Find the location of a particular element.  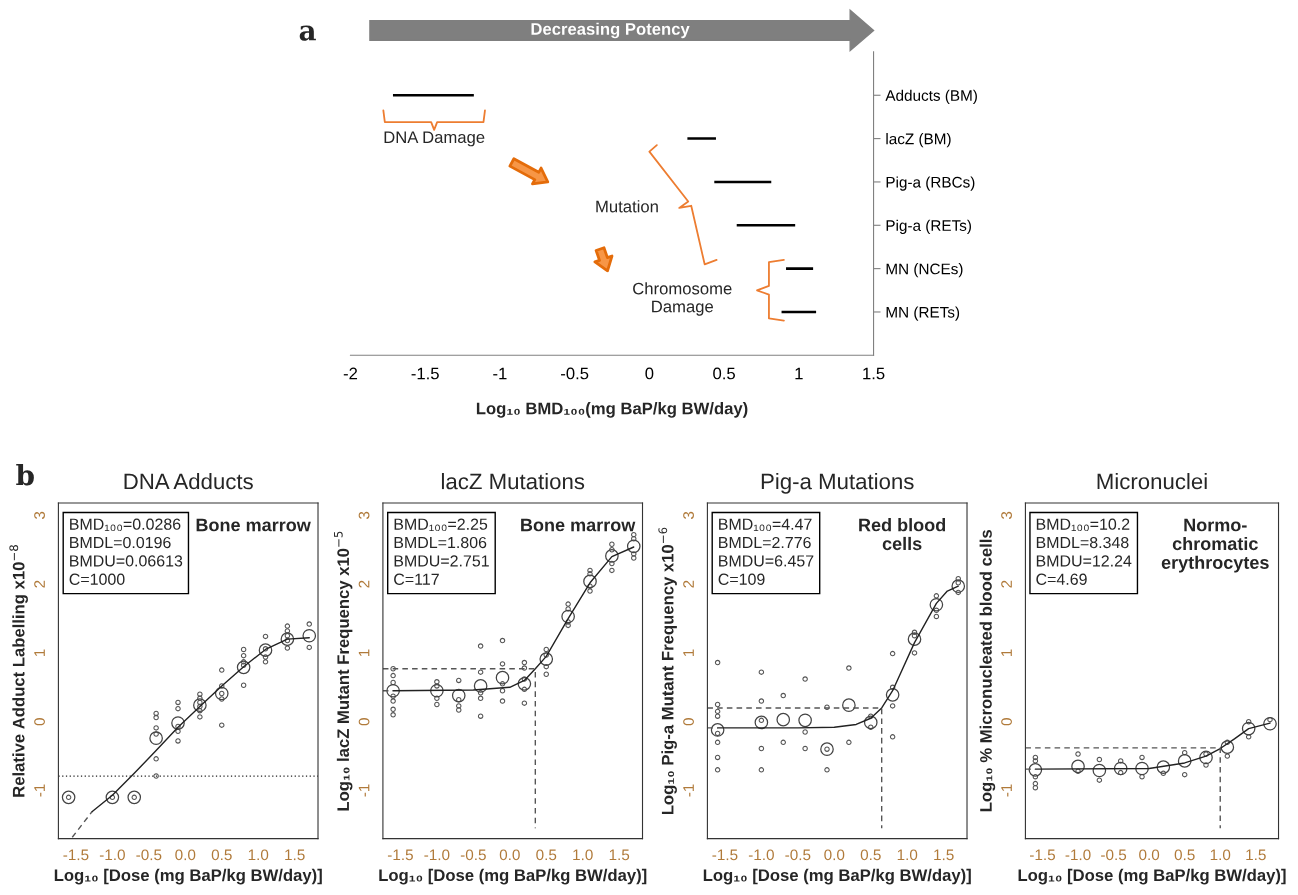

x-tick-label: -2 is located at coordinates (350, 373).